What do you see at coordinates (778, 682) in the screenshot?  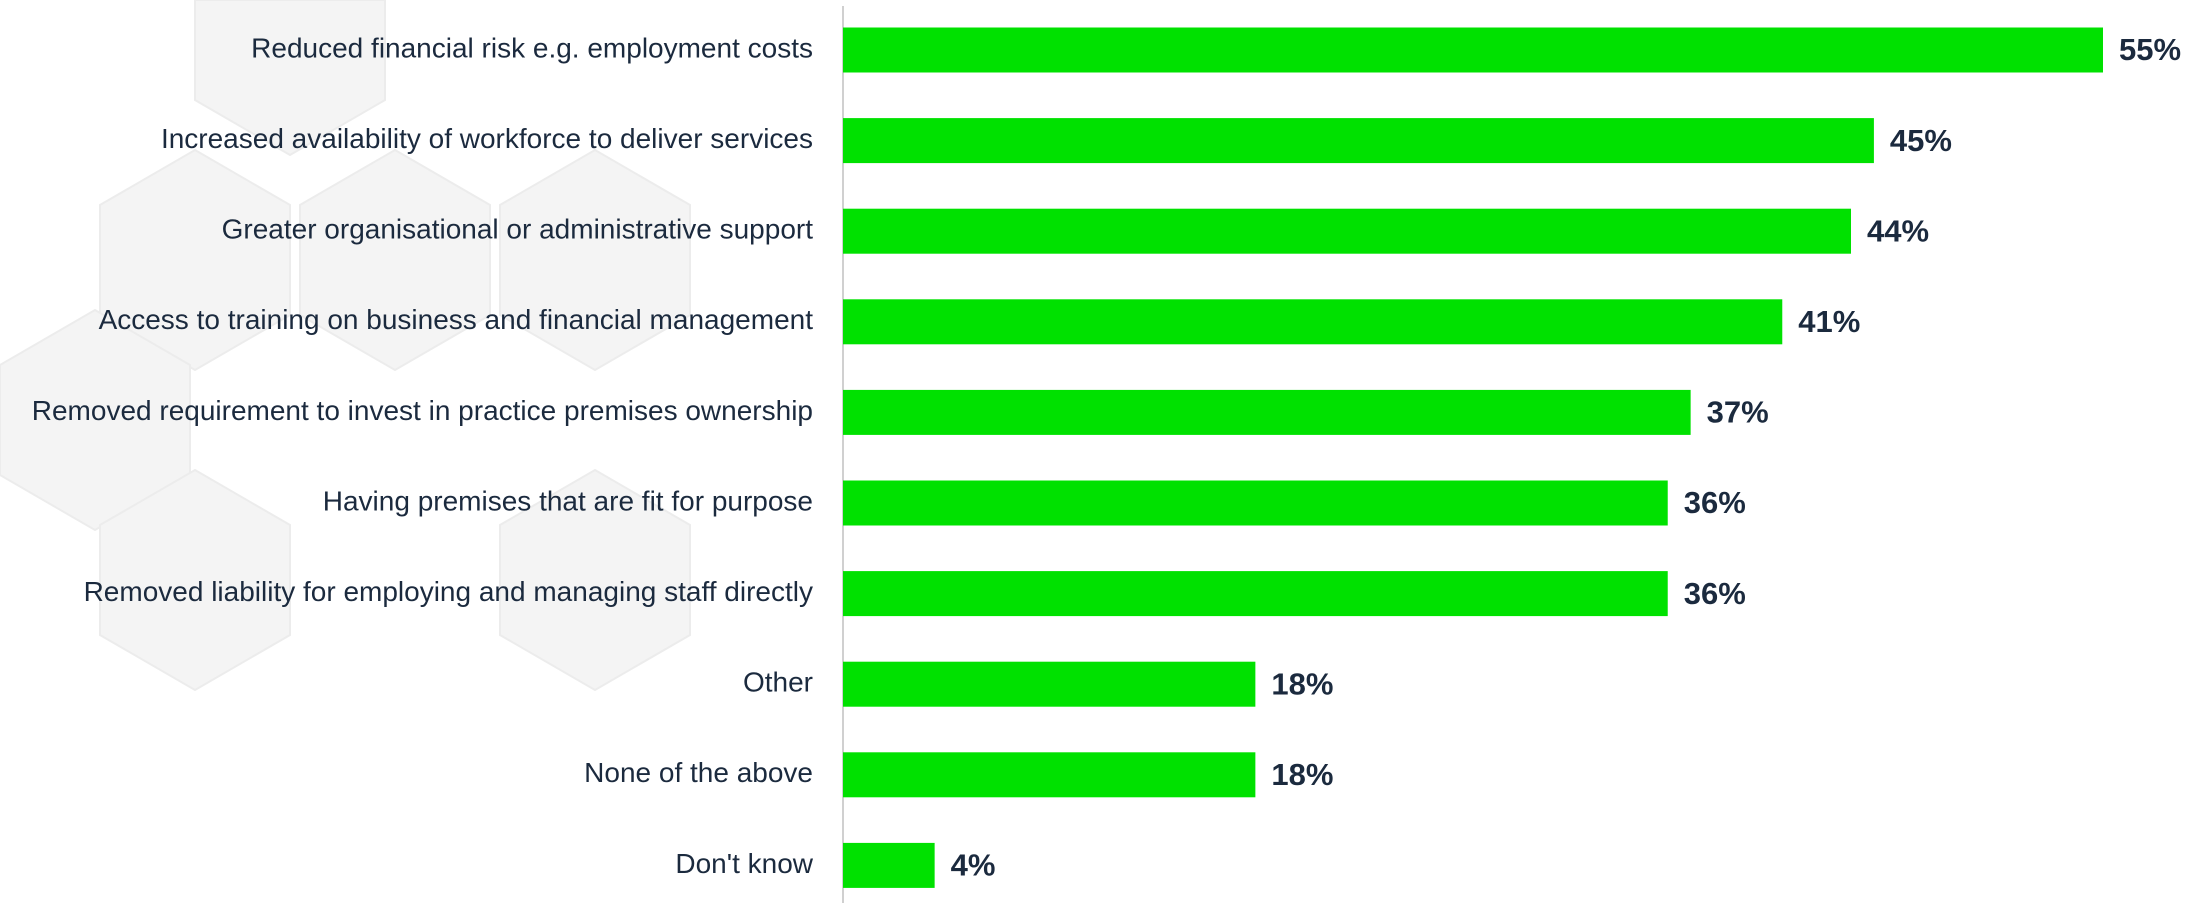 I see `category-label: Other` at bounding box center [778, 682].